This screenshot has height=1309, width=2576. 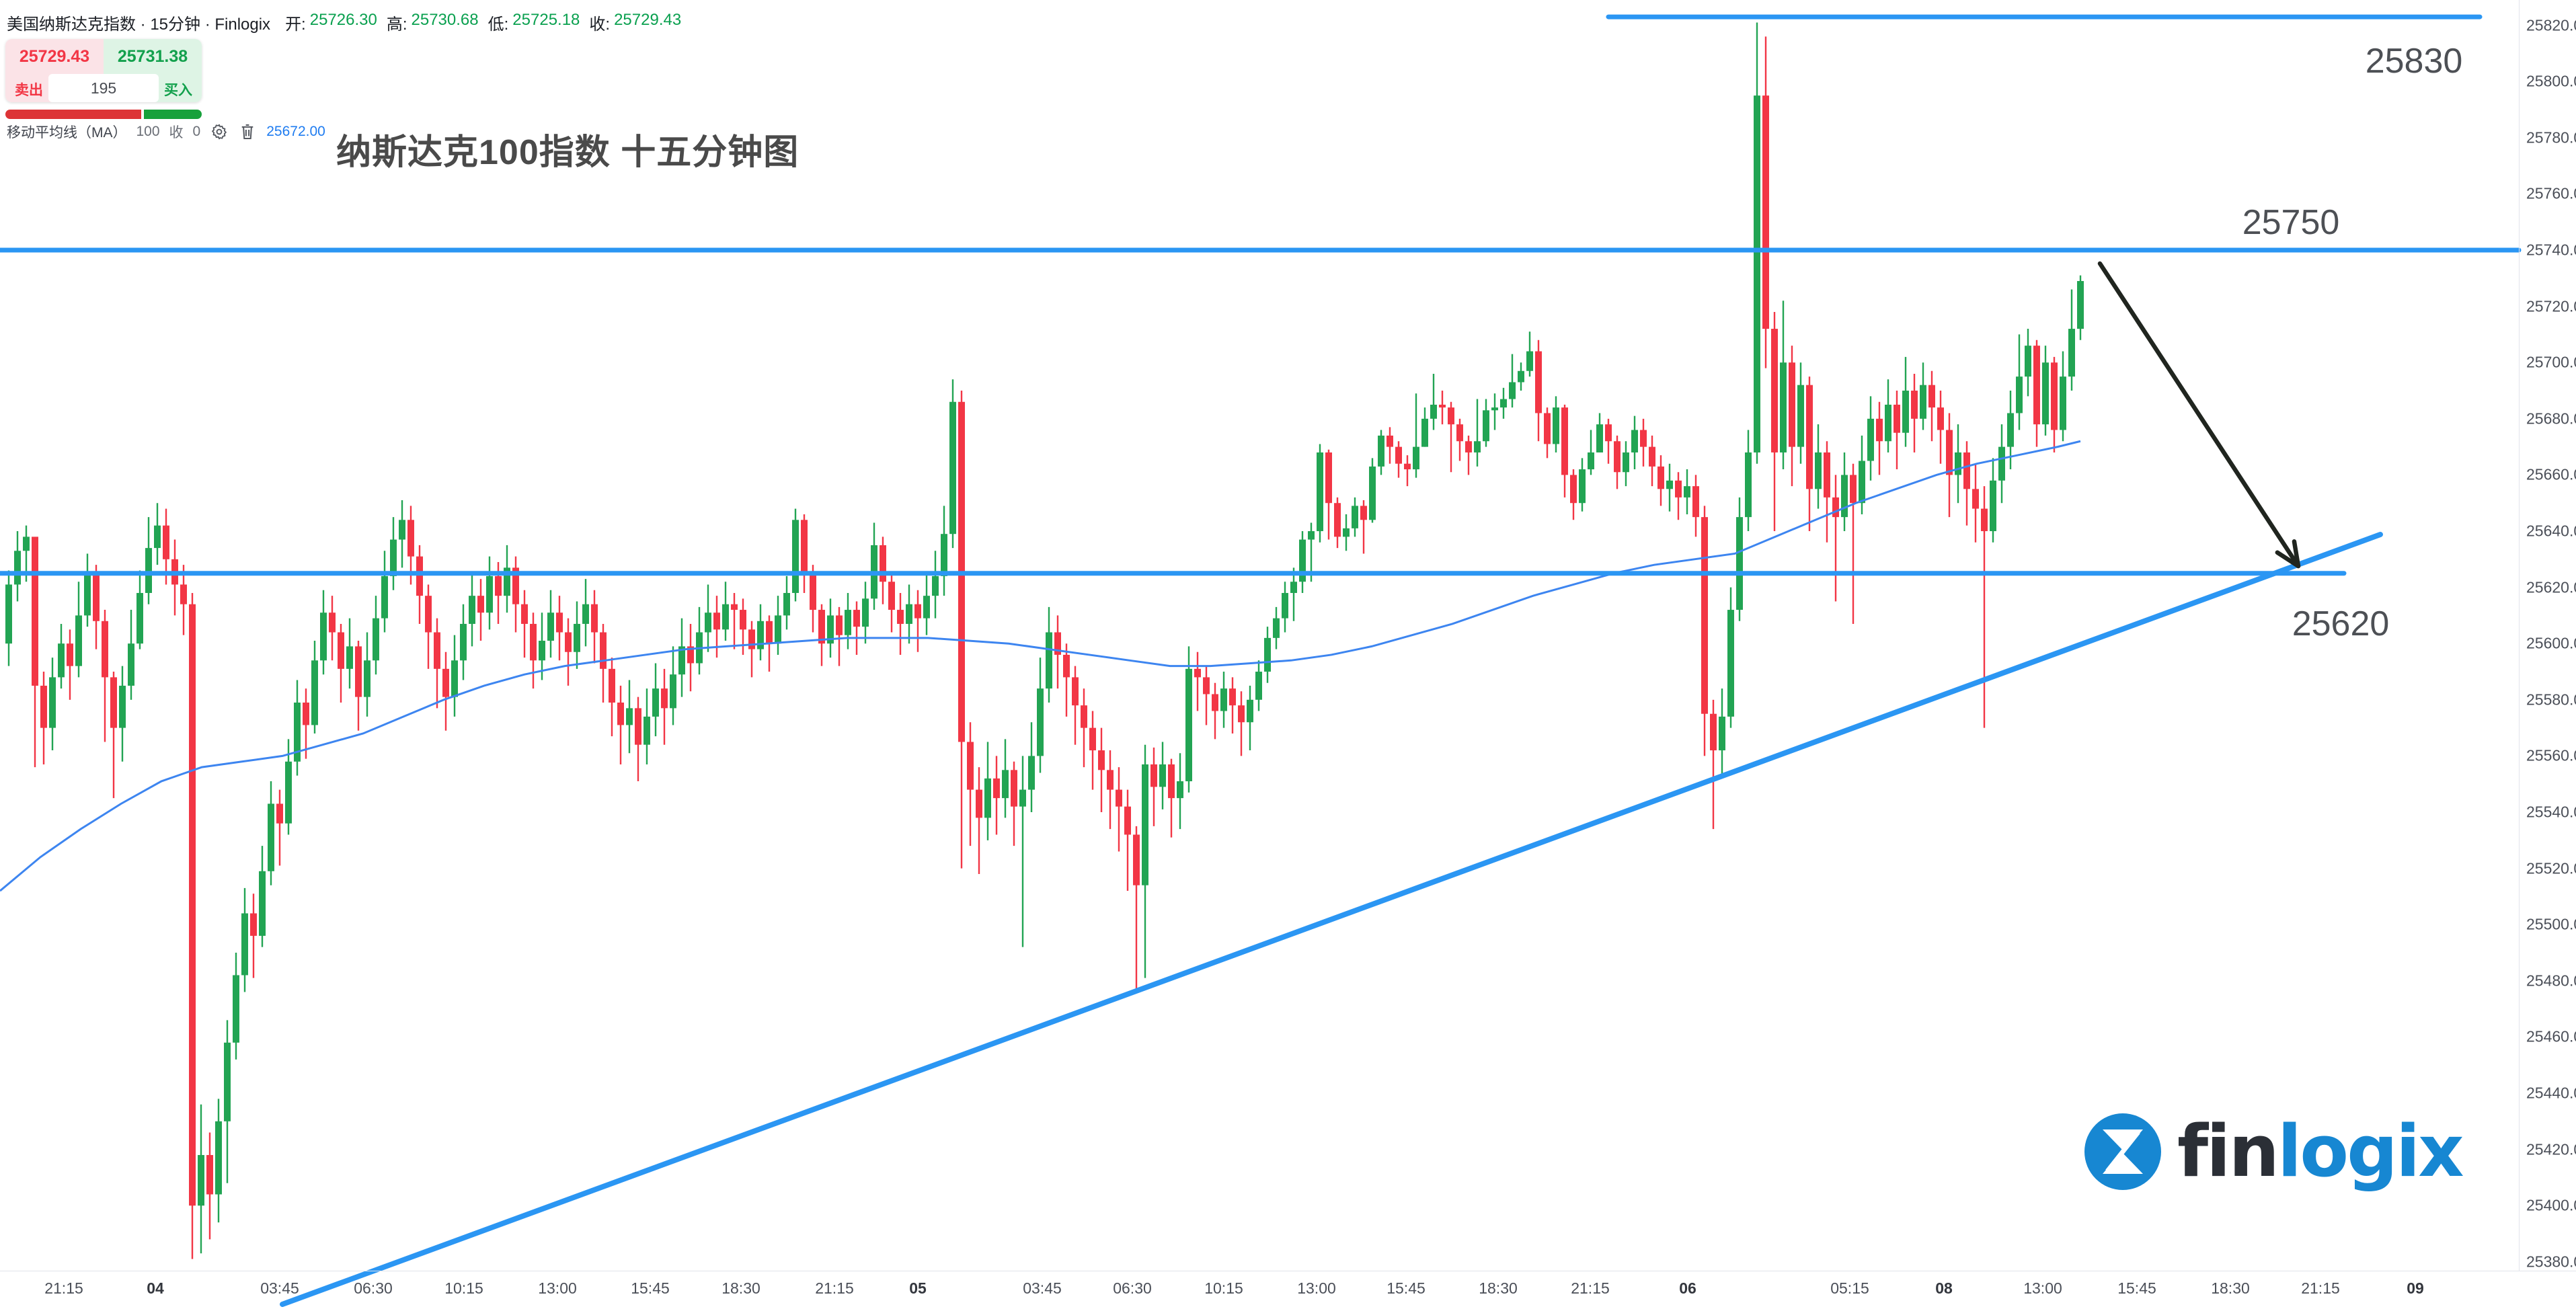 I want to click on sentiment-bar, so click(x=103, y=114).